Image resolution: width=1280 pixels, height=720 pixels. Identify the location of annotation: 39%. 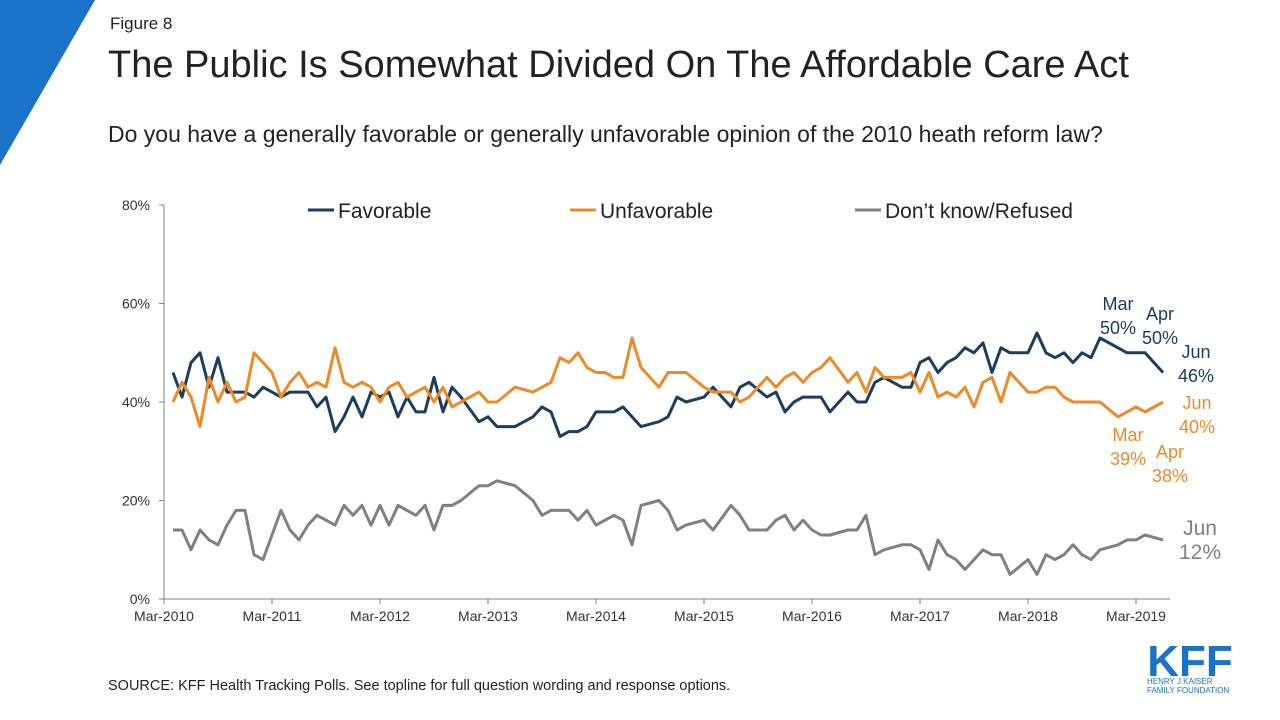
(1128, 459).